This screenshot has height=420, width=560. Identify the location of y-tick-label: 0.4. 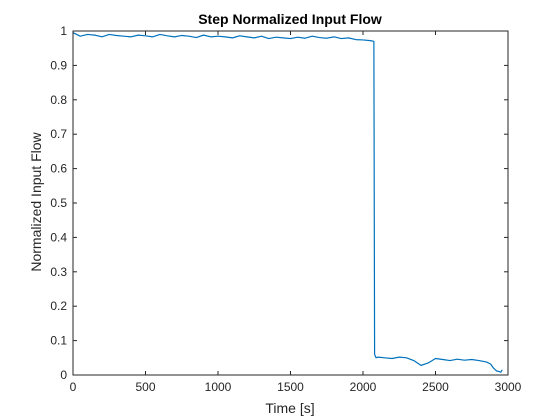
(58, 237).